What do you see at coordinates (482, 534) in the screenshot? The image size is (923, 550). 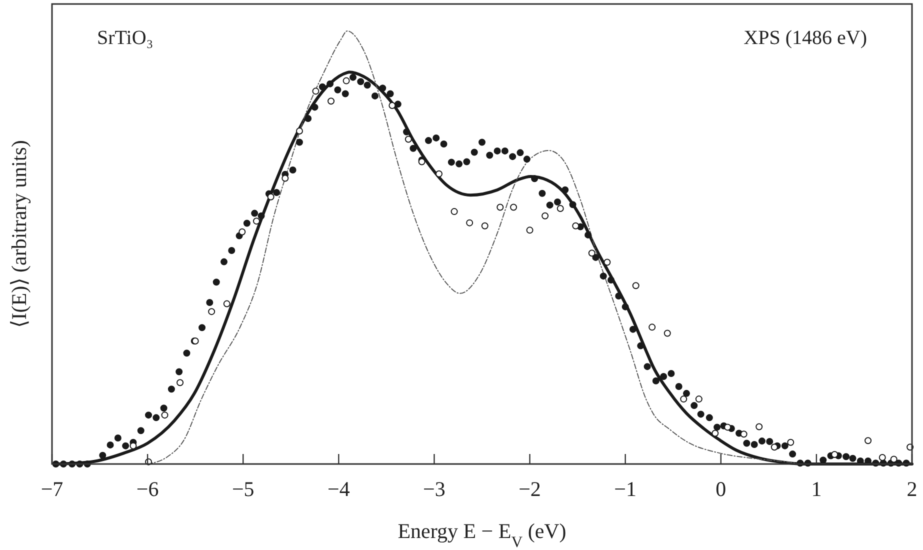 I see `x-axis-title: Energy E − E$_{V}$ (eV)` at bounding box center [482, 534].